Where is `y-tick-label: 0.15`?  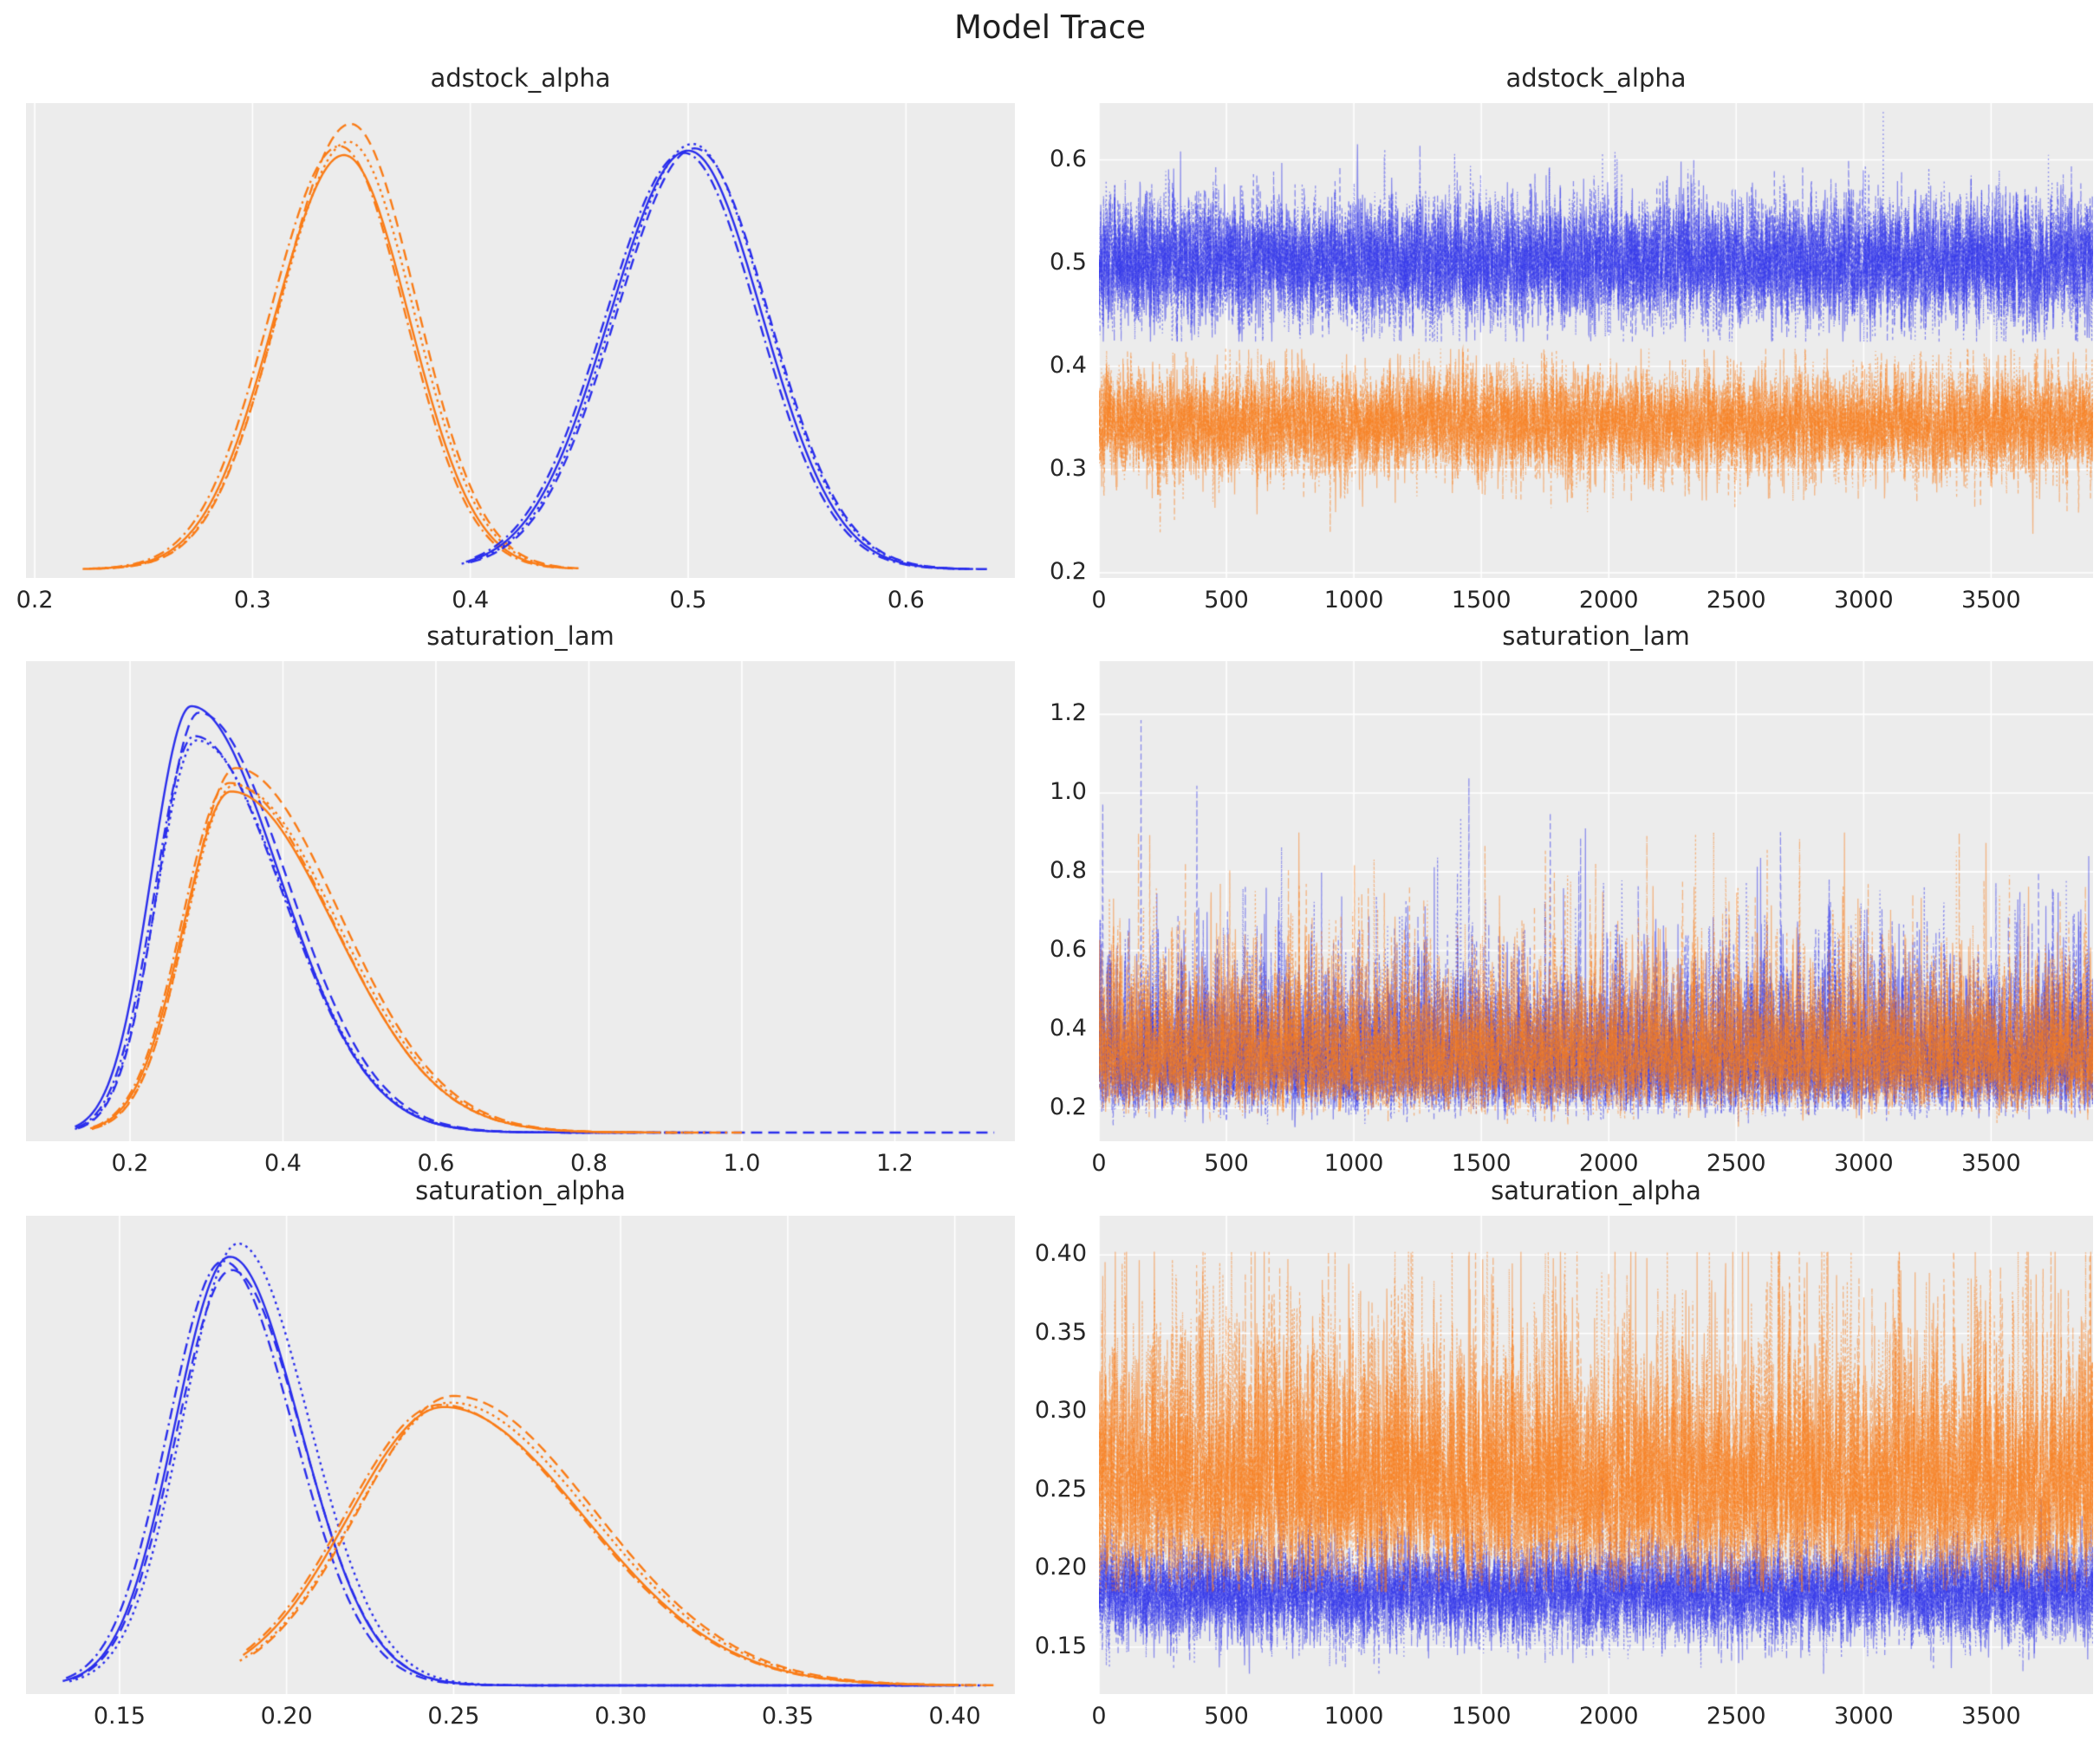
y-tick-label: 0.15 is located at coordinates (1060, 1646).